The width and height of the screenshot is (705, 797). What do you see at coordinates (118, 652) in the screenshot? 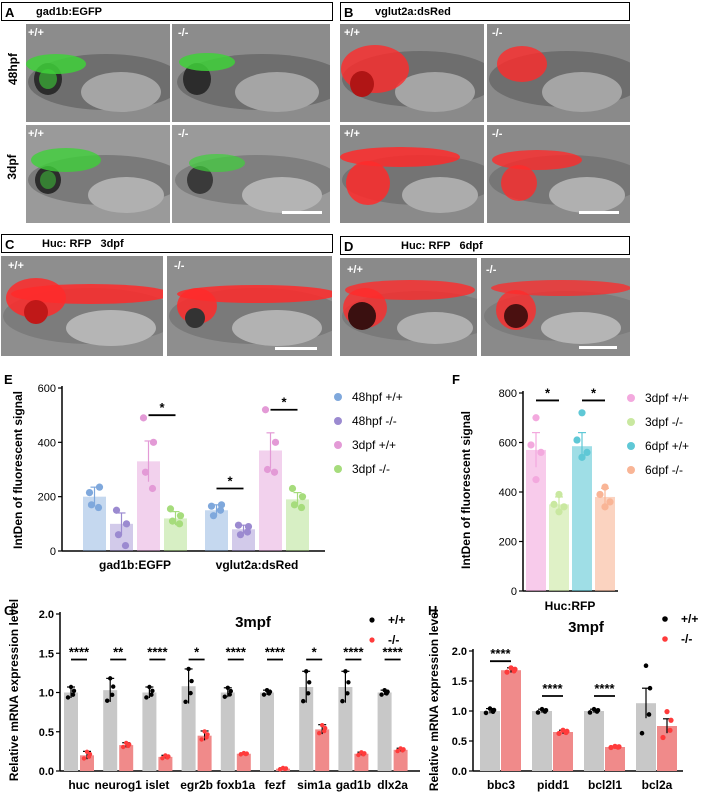
I see `significance-label: **` at bounding box center [118, 652].